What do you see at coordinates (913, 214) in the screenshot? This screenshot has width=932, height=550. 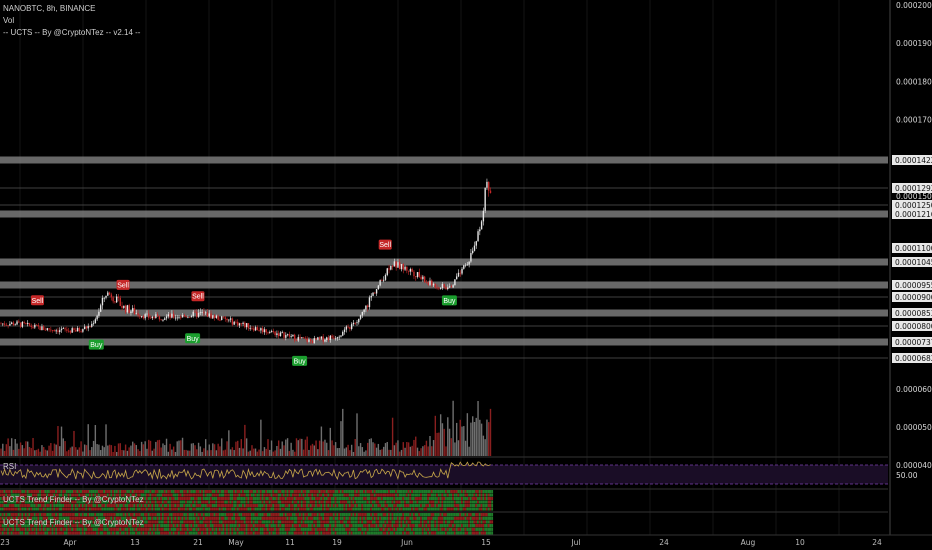 I see `price-tag-label: 0.00012160` at bounding box center [913, 214].